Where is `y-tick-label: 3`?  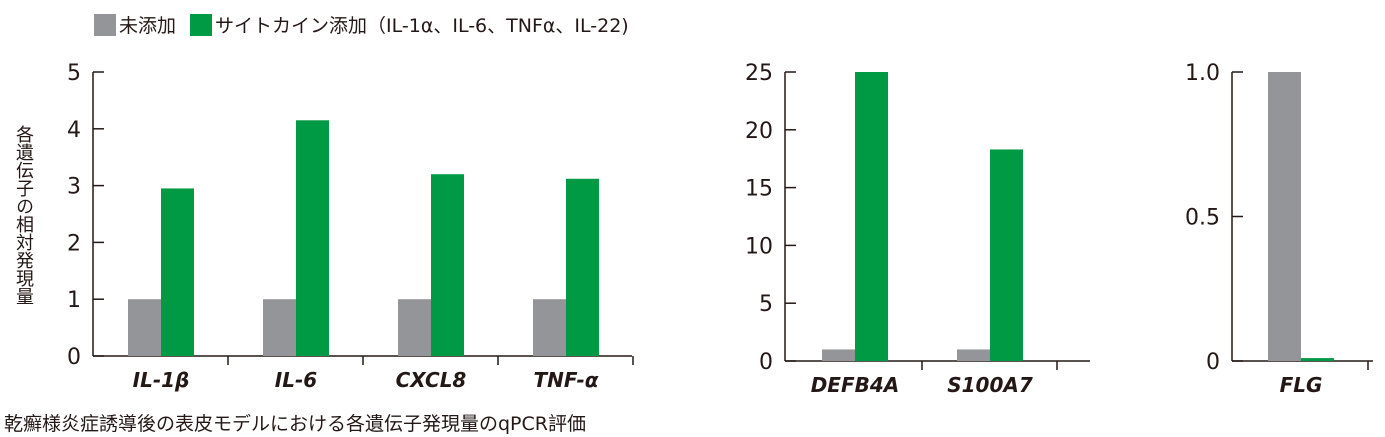
y-tick-label: 3 is located at coordinates (74, 187).